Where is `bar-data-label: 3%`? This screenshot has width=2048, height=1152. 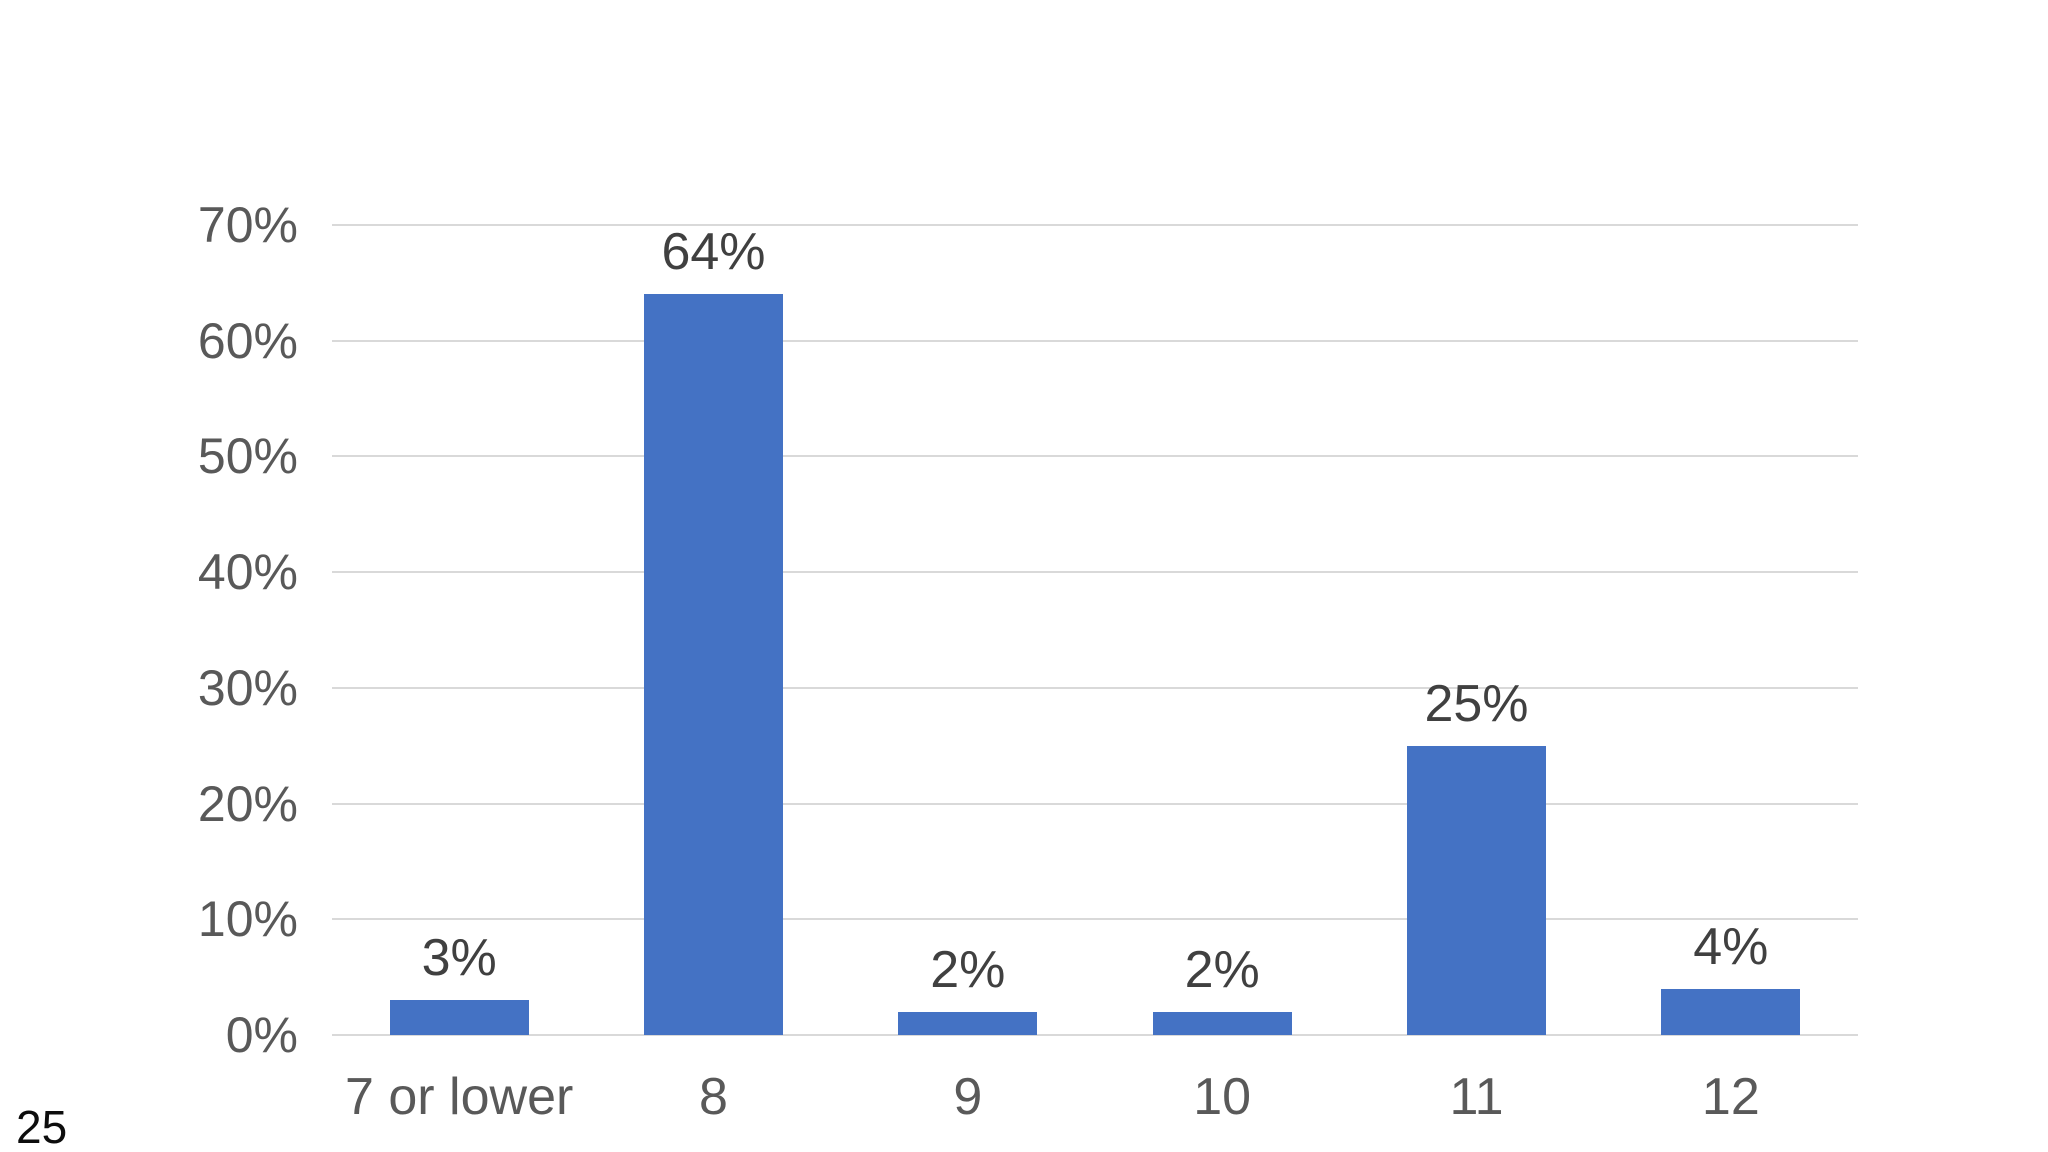
bar-data-label: 3% is located at coordinates (459, 958).